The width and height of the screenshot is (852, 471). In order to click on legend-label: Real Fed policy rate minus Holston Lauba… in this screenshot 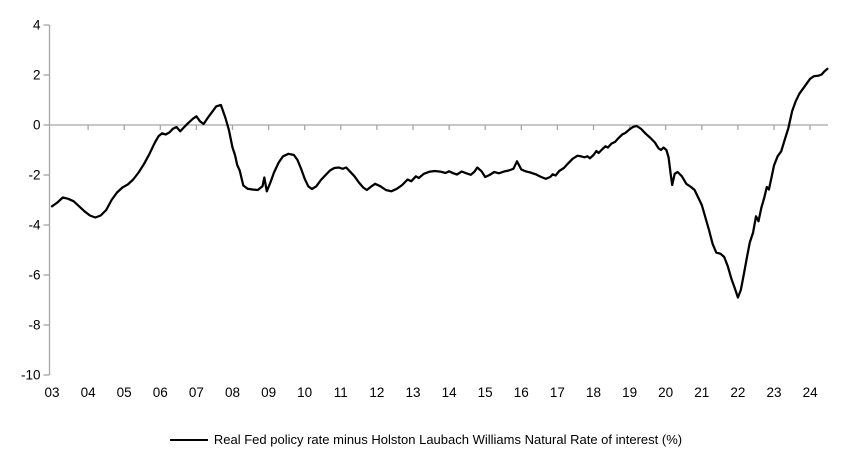, I will do `click(448, 439)`.